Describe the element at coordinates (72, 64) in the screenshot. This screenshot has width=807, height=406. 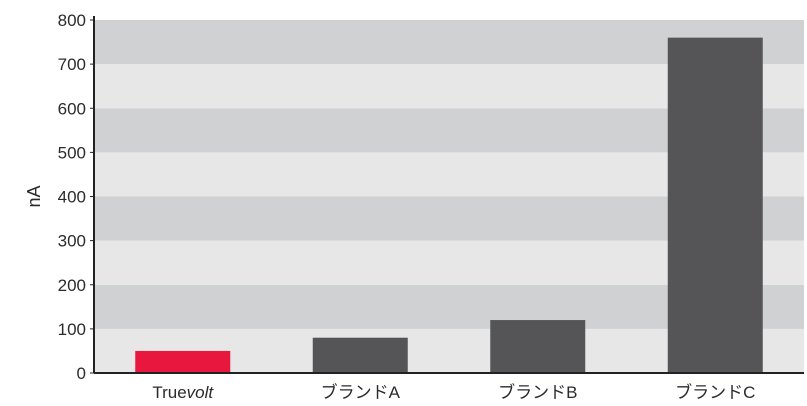
I see `y-tick-label: 700` at that location.